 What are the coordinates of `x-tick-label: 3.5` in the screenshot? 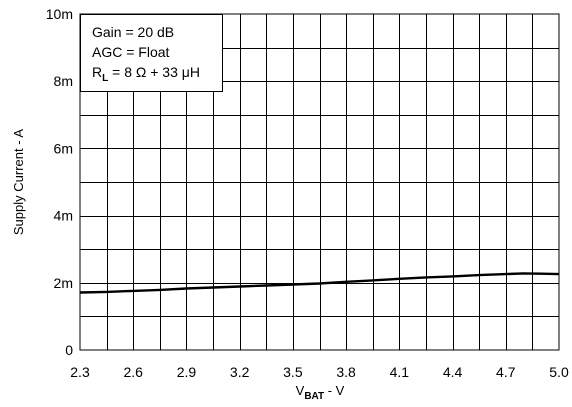 It's located at (293, 372).